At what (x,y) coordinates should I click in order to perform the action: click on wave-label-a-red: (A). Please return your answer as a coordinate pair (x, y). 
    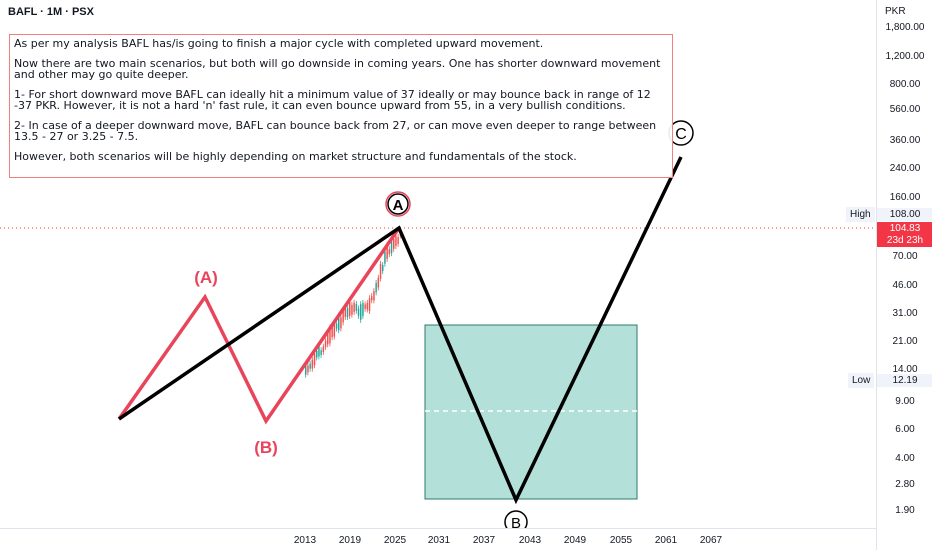
    Looking at the image, I should click on (206, 277).